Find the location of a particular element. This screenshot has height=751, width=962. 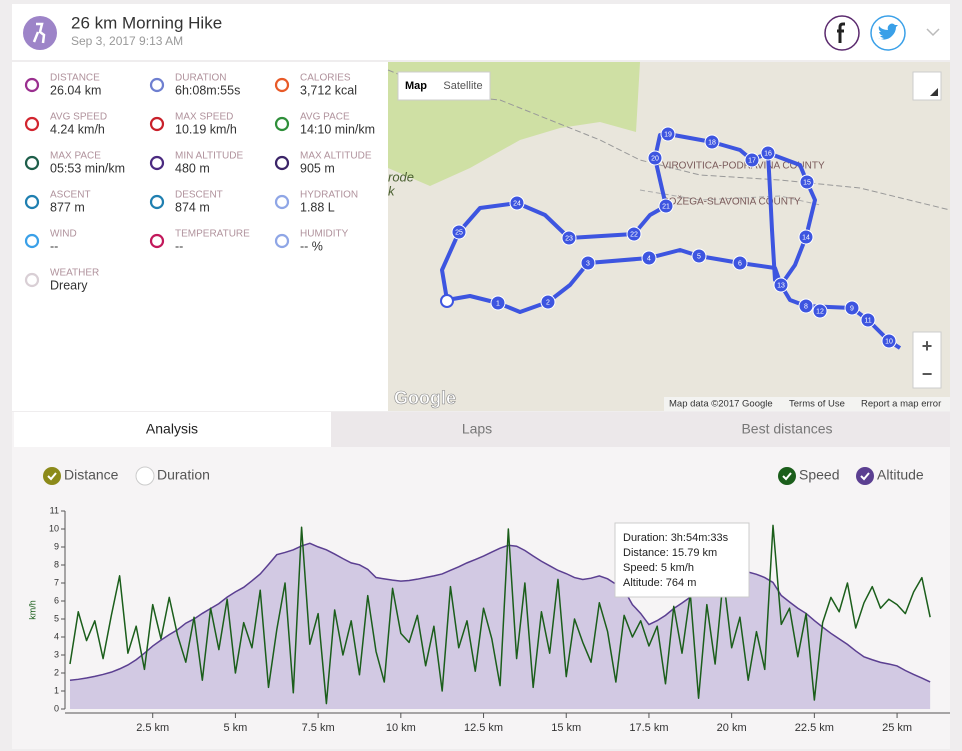

route-marker-label: 19 is located at coordinates (668, 134).